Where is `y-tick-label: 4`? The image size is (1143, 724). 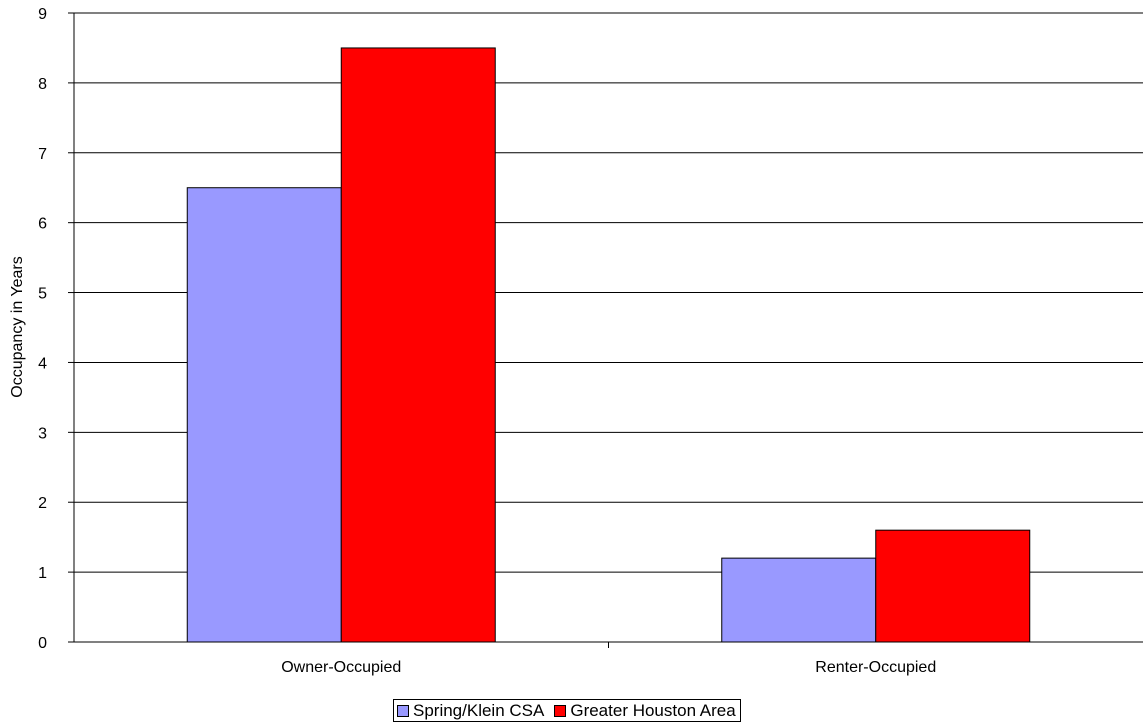 y-tick-label: 4 is located at coordinates (42, 363).